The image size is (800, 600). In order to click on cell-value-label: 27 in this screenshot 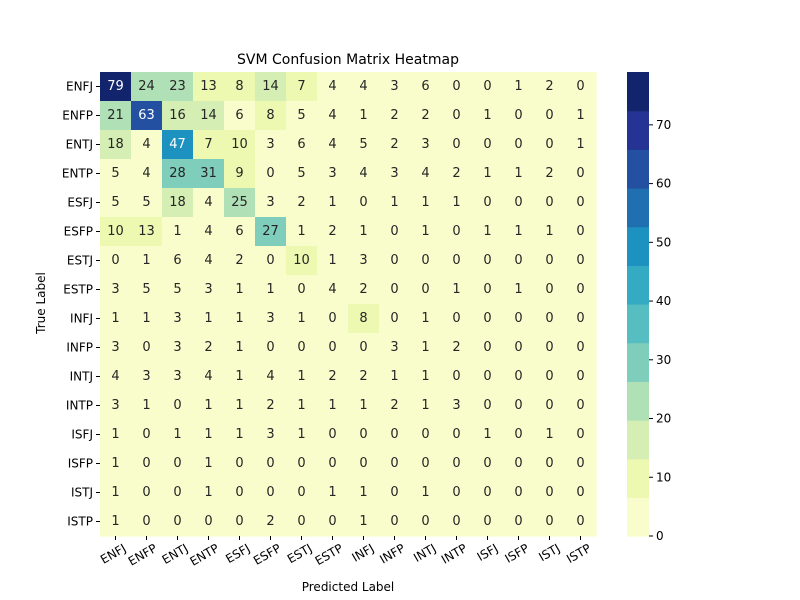, I will do `click(270, 231)`.